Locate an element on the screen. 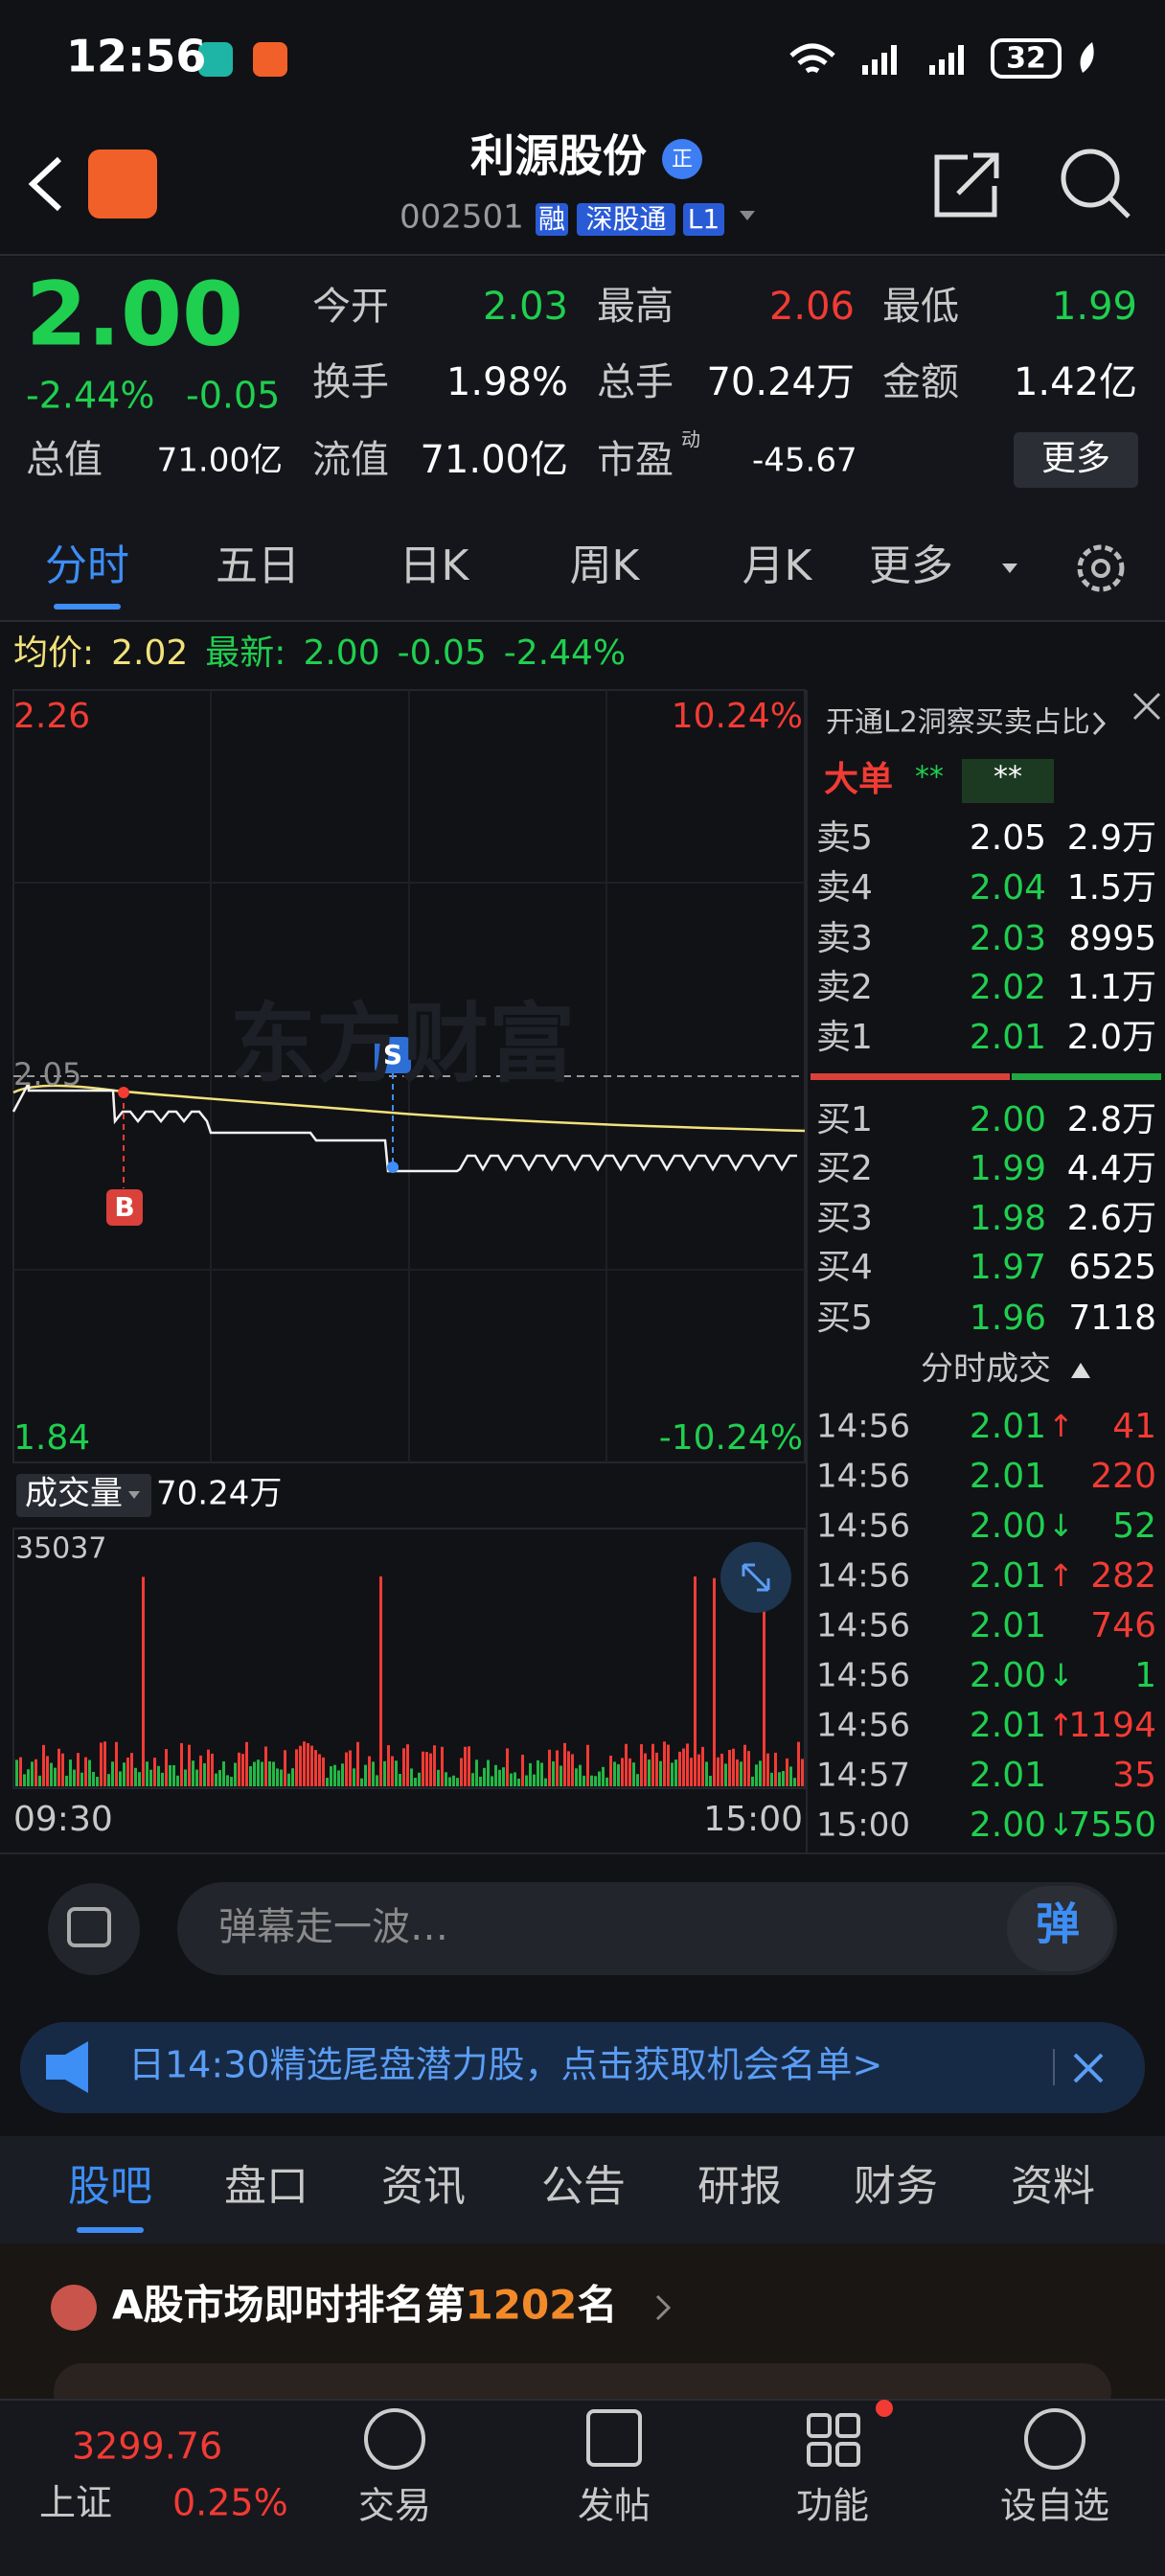  settings-button is located at coordinates (1101, 568).